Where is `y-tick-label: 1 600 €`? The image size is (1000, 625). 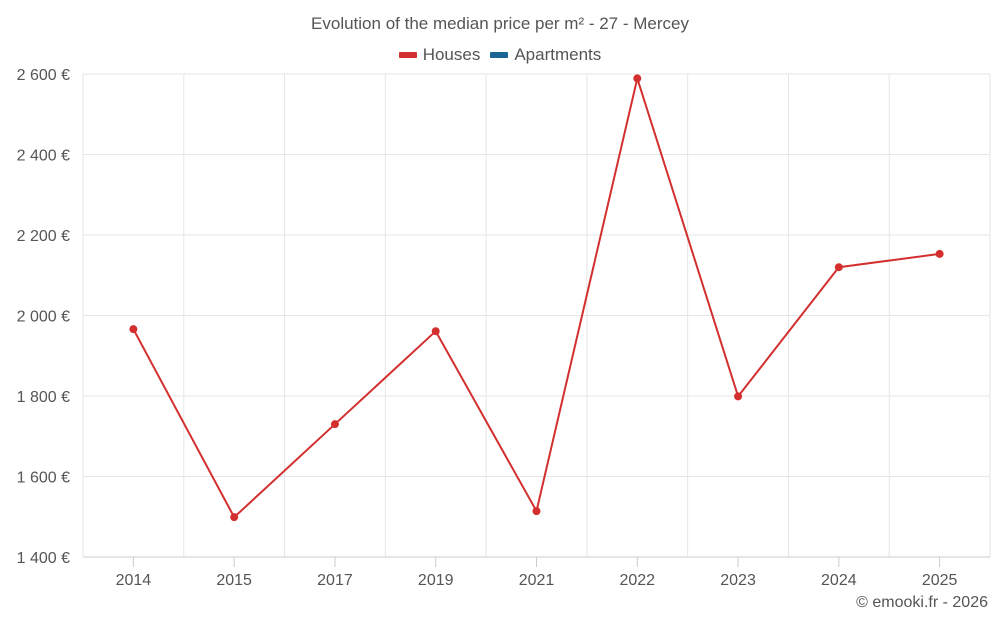 y-tick-label: 1 600 € is located at coordinates (43, 478).